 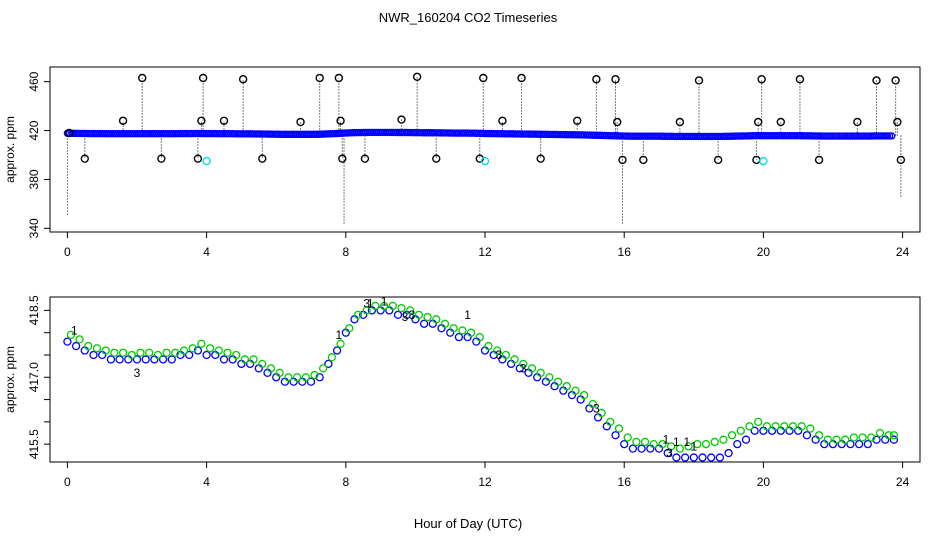 I want to click on x-tick-label: 4, so click(x=206, y=252).